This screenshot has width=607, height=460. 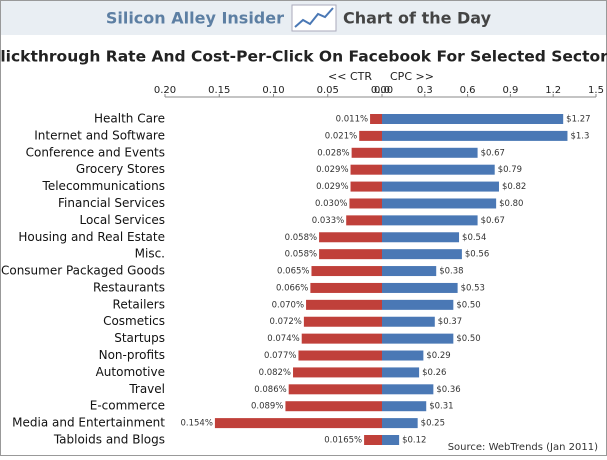 I want to click on category-label: Media and Entertainment, so click(x=88, y=423).